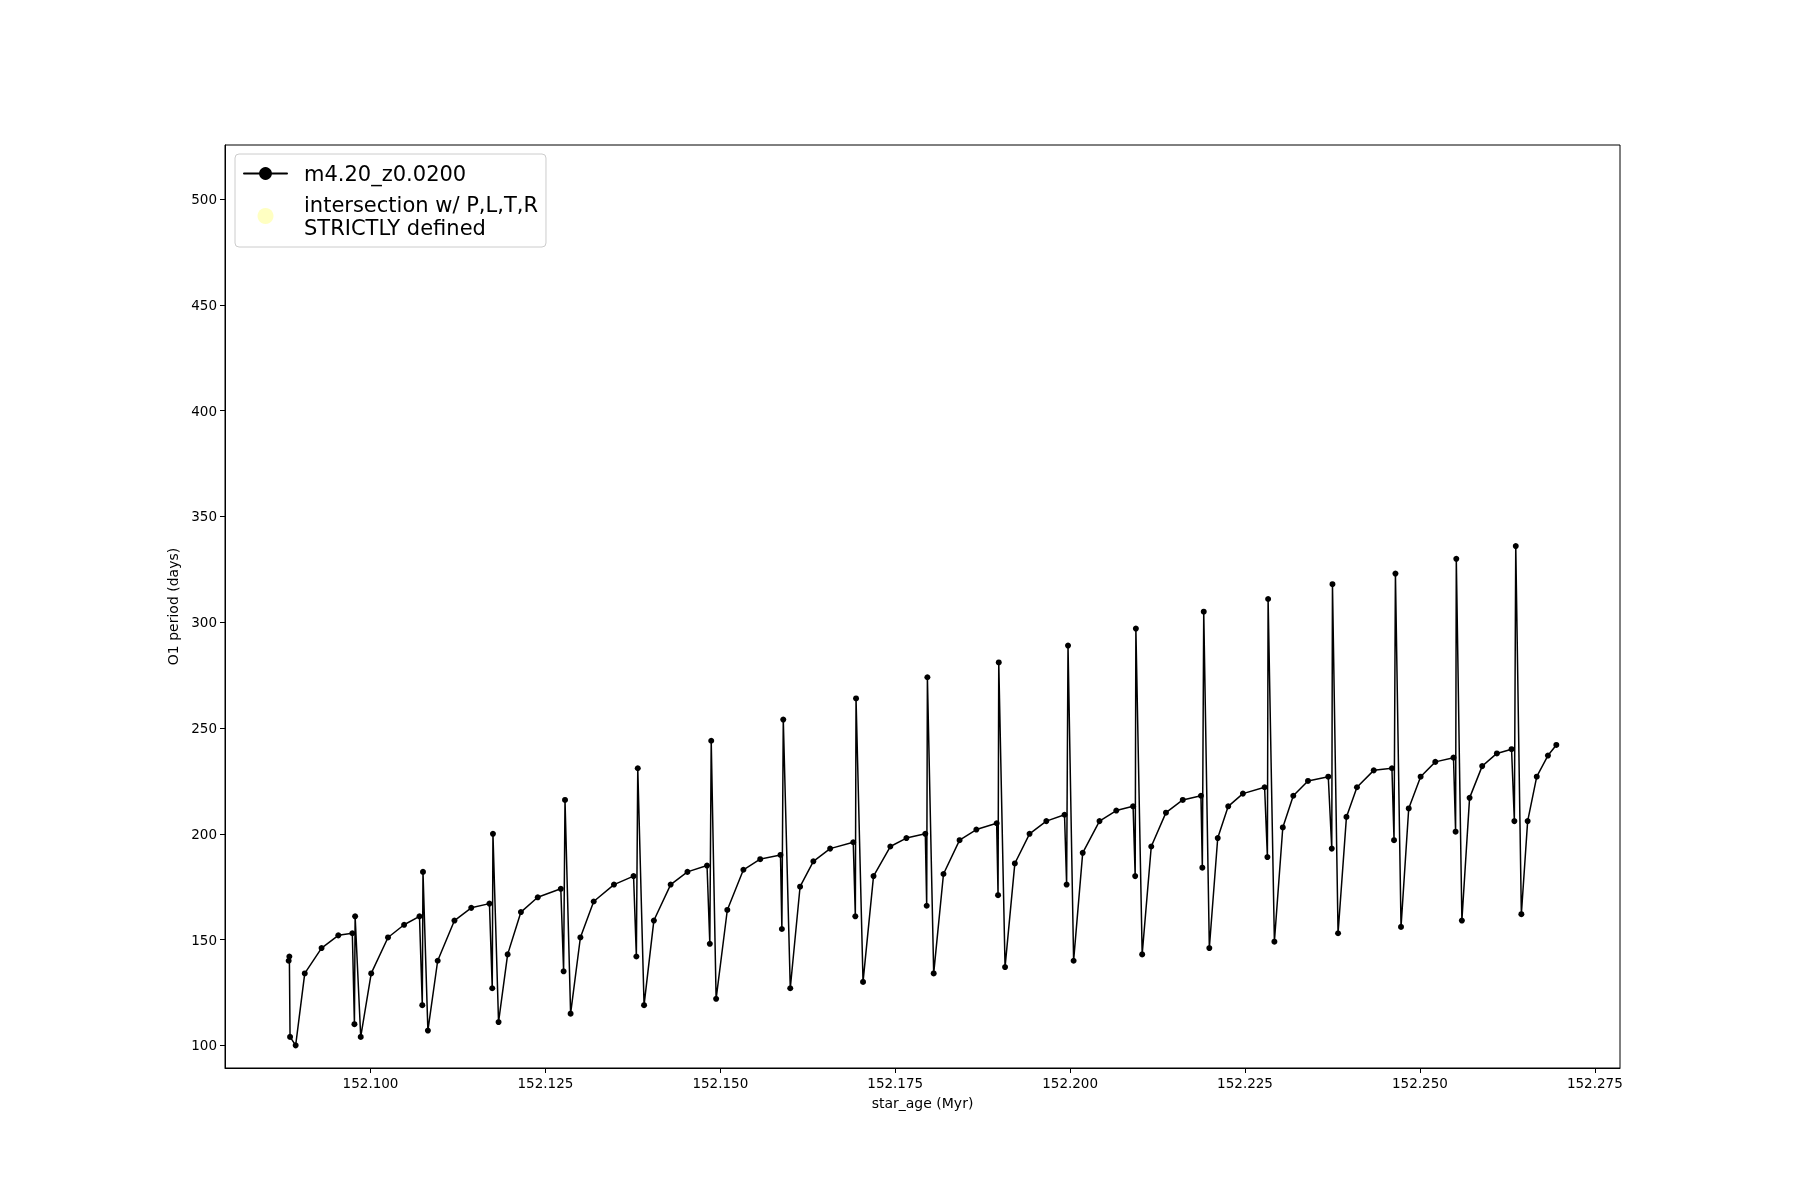 The height and width of the screenshot is (1200, 1800). Describe the element at coordinates (1420, 1083) in the screenshot. I see `x-tick-label: 152.250` at that location.